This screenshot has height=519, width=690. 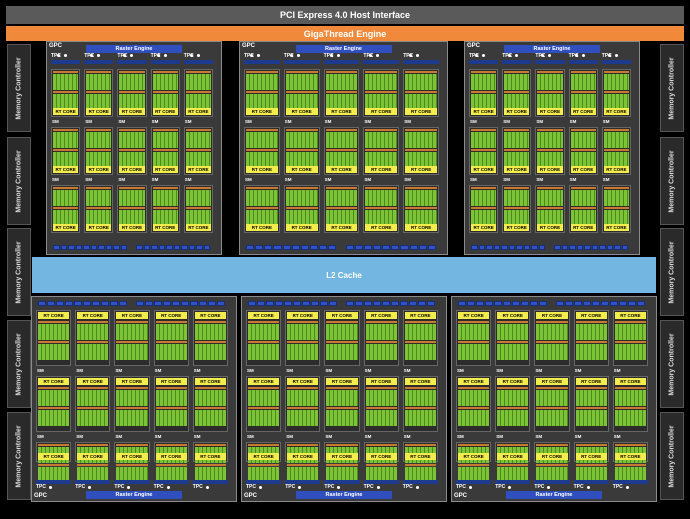 I want to click on gpc-label: GPC, so click(x=41, y=496).